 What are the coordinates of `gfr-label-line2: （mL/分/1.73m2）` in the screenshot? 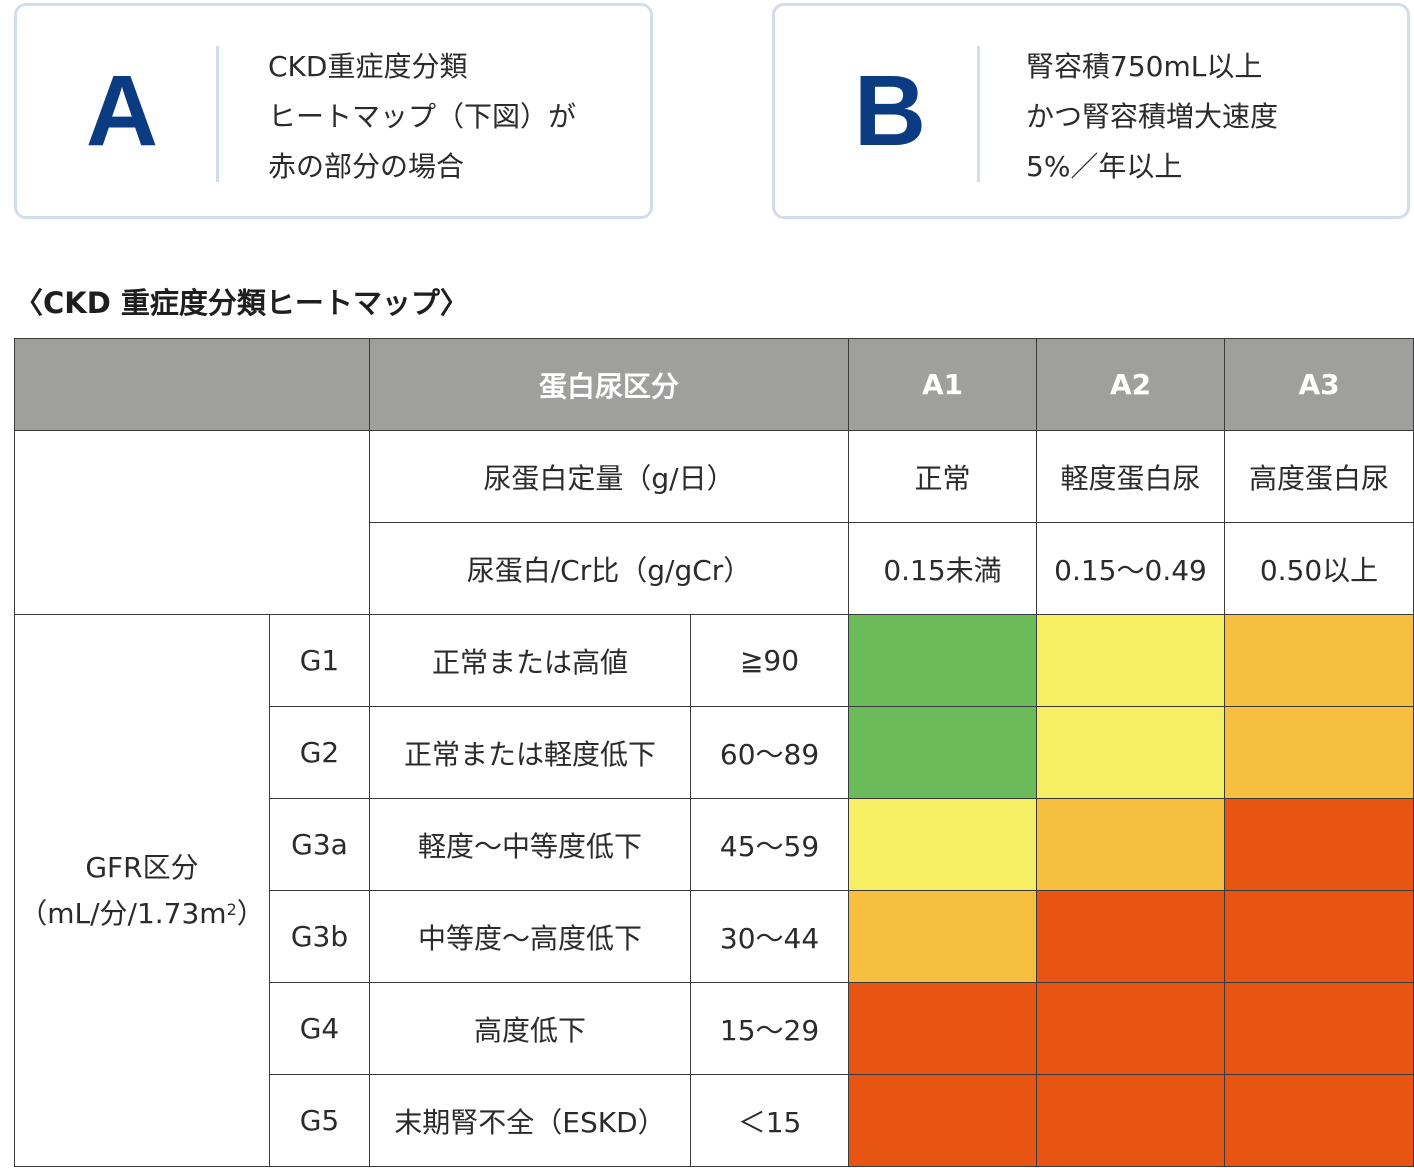 It's located at (142, 914).